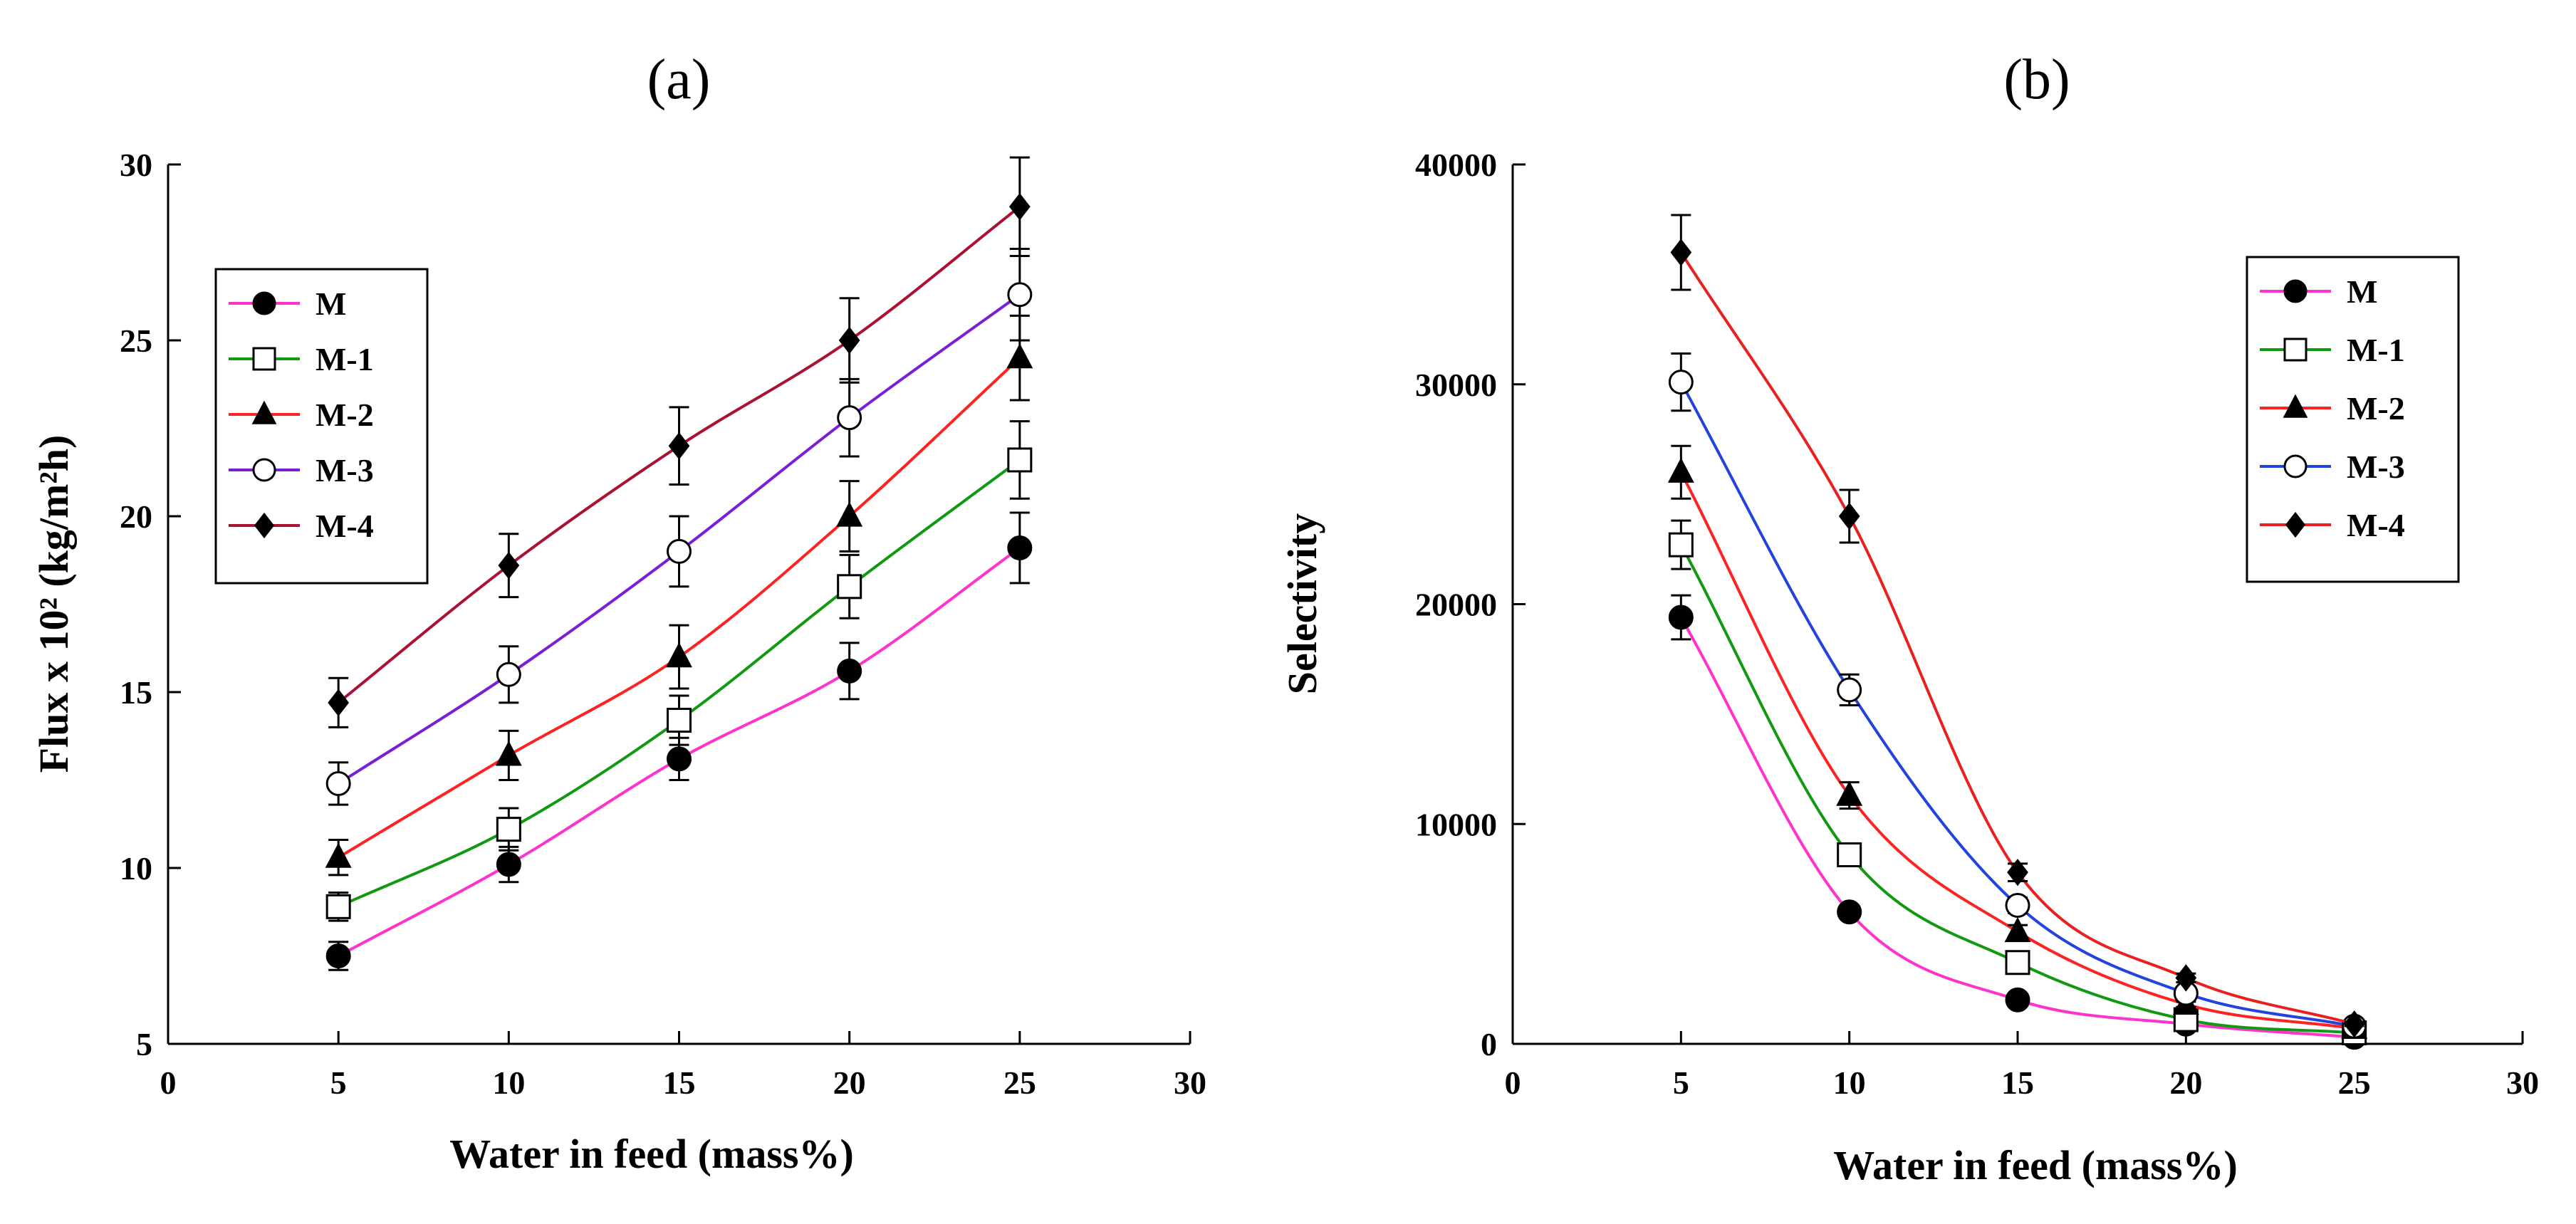 This screenshot has height=1224, width=2576. What do you see at coordinates (1456, 605) in the screenshot?
I see `y-tick-label: 20000` at bounding box center [1456, 605].